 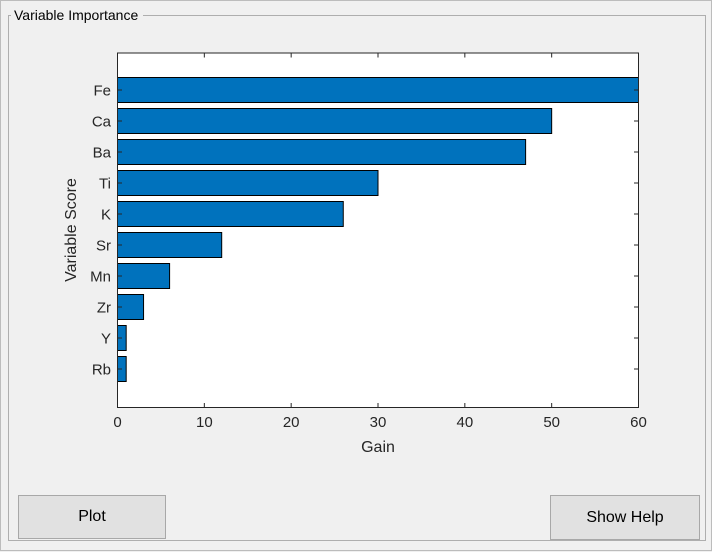 What do you see at coordinates (378, 422) in the screenshot?
I see `x-tick-label: 30` at bounding box center [378, 422].